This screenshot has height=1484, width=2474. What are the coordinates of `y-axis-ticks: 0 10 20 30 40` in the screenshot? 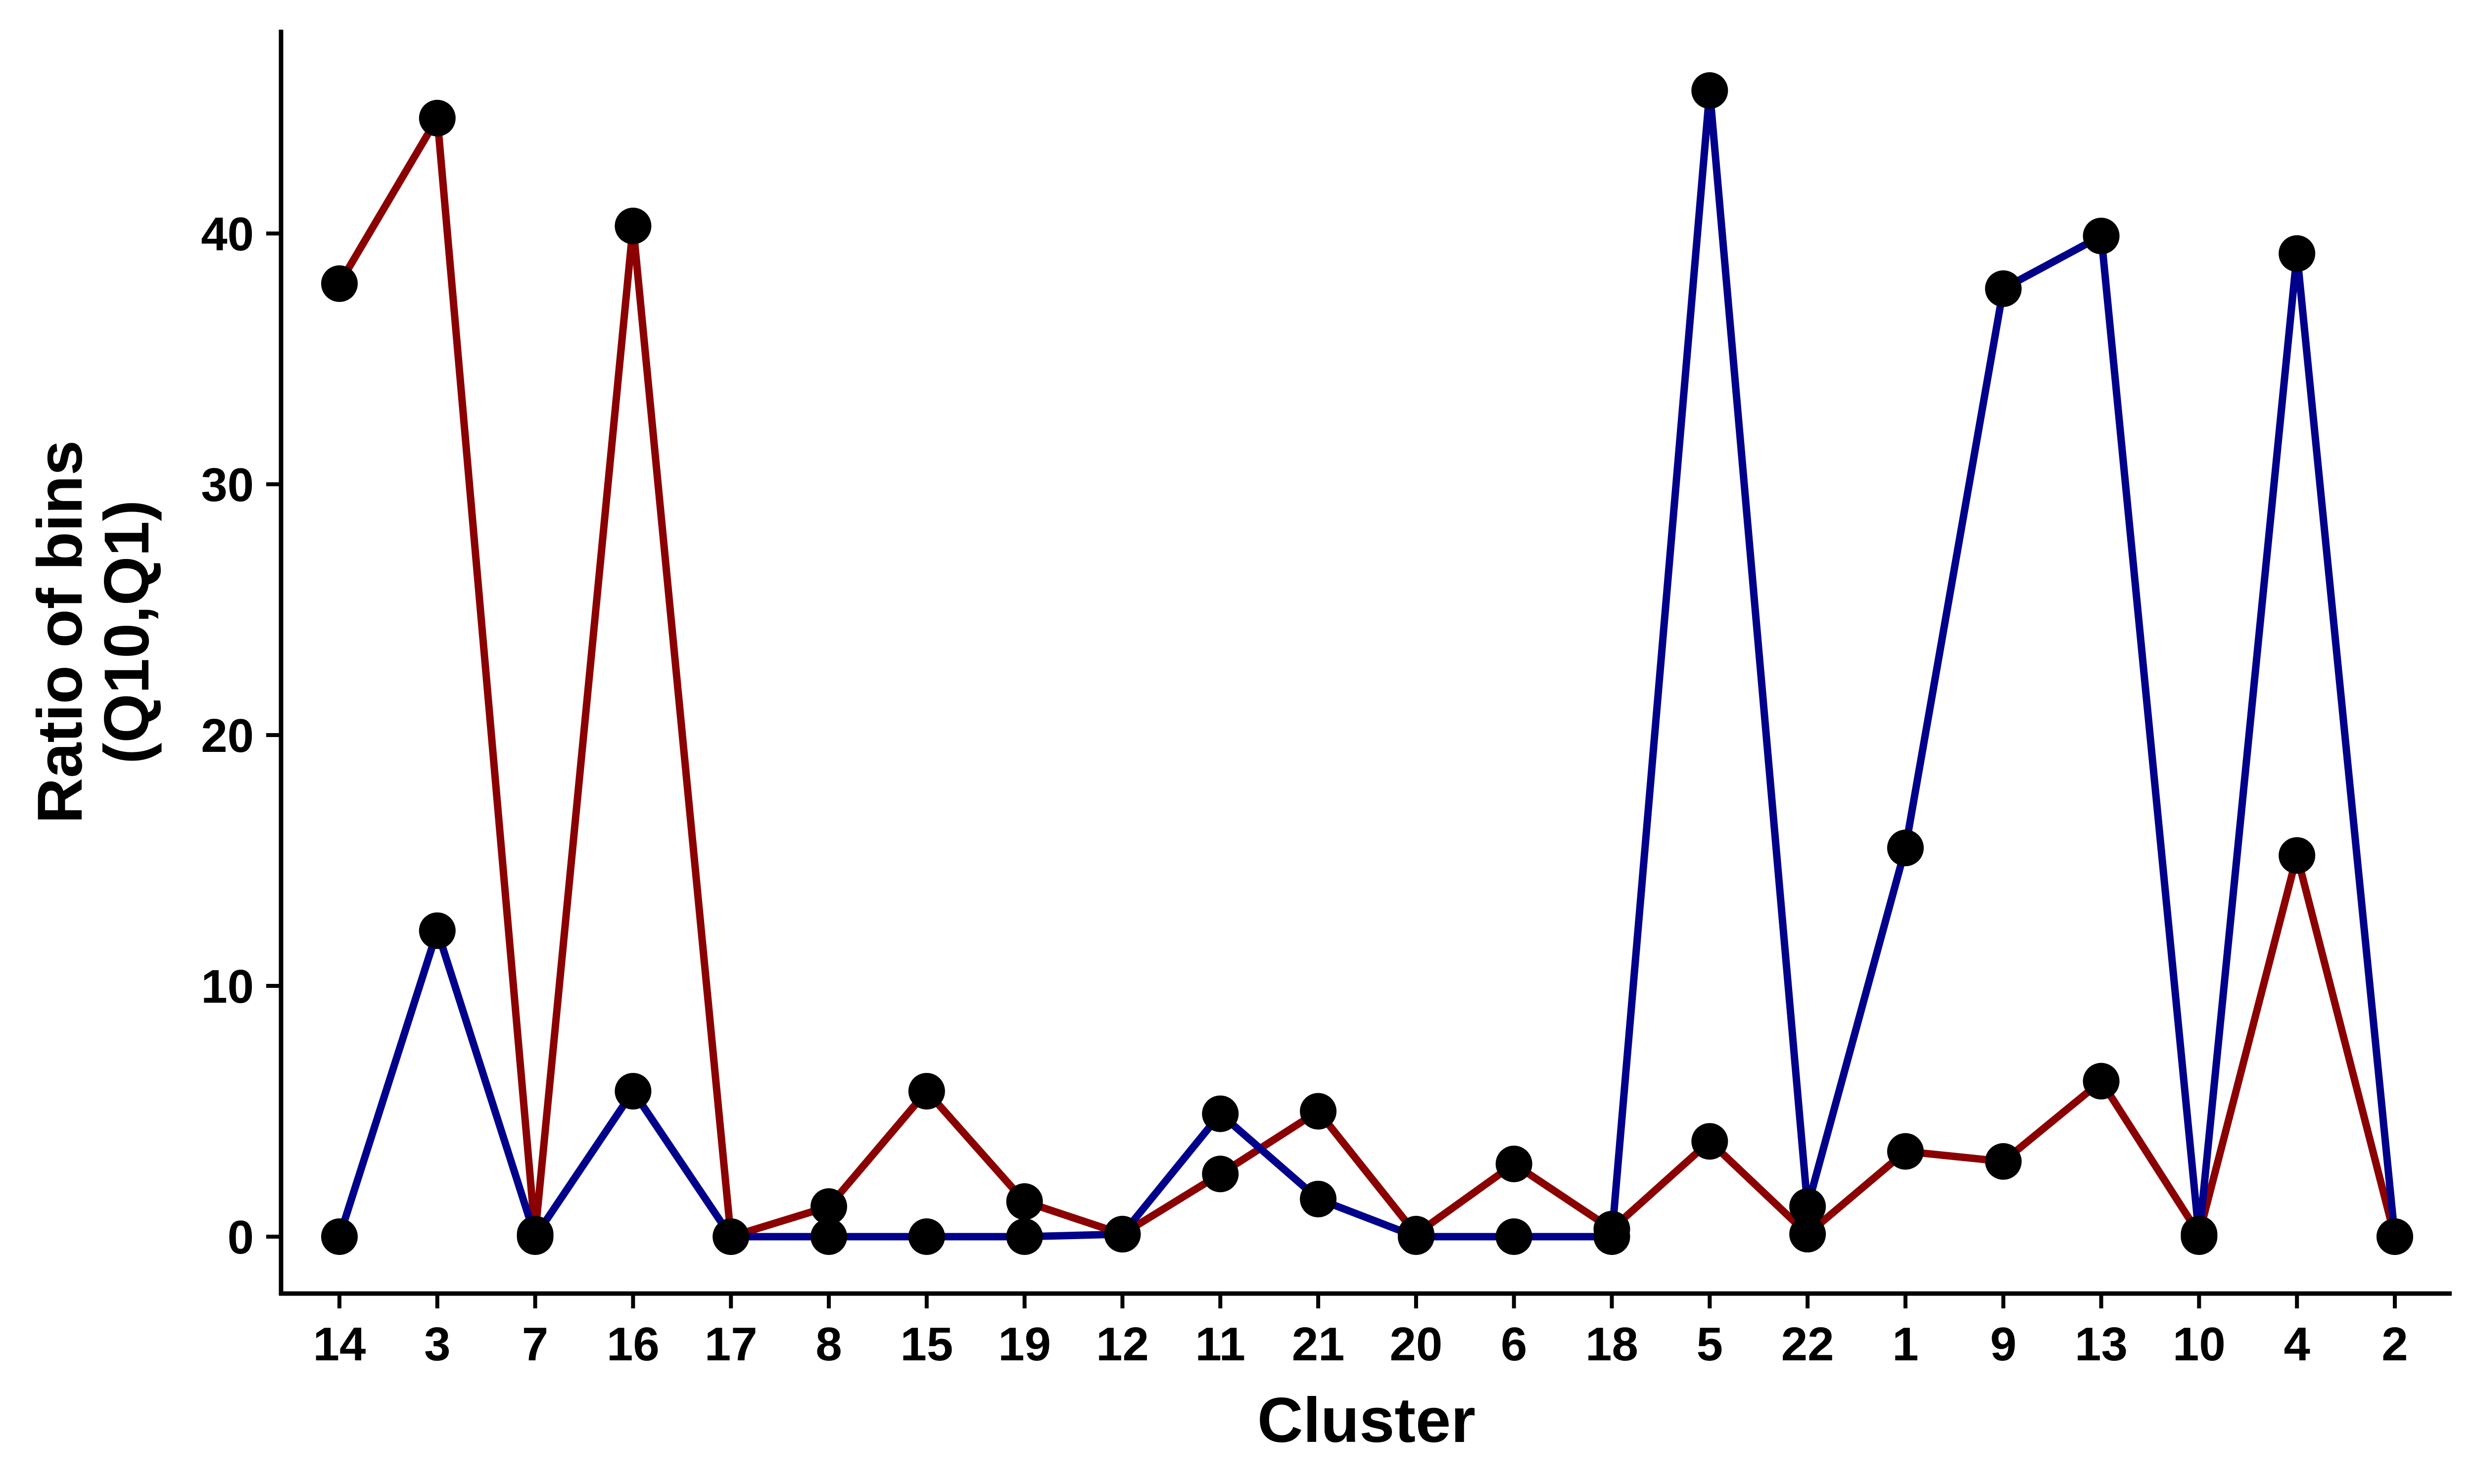 It's located at (241, 736).